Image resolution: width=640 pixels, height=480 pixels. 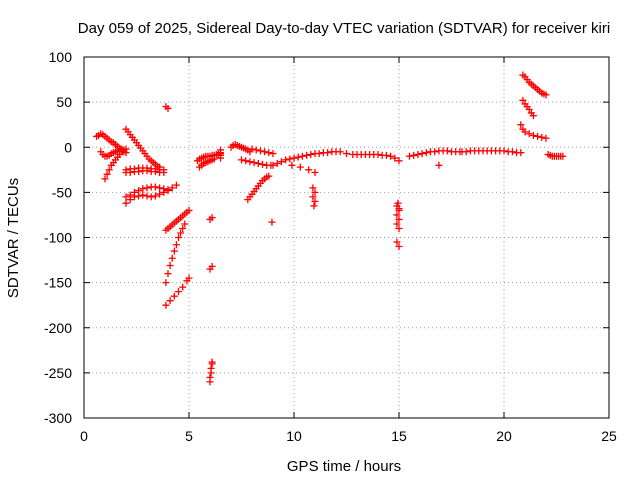 I want to click on x-axis-label: GPS time / hours, so click(x=344, y=466).